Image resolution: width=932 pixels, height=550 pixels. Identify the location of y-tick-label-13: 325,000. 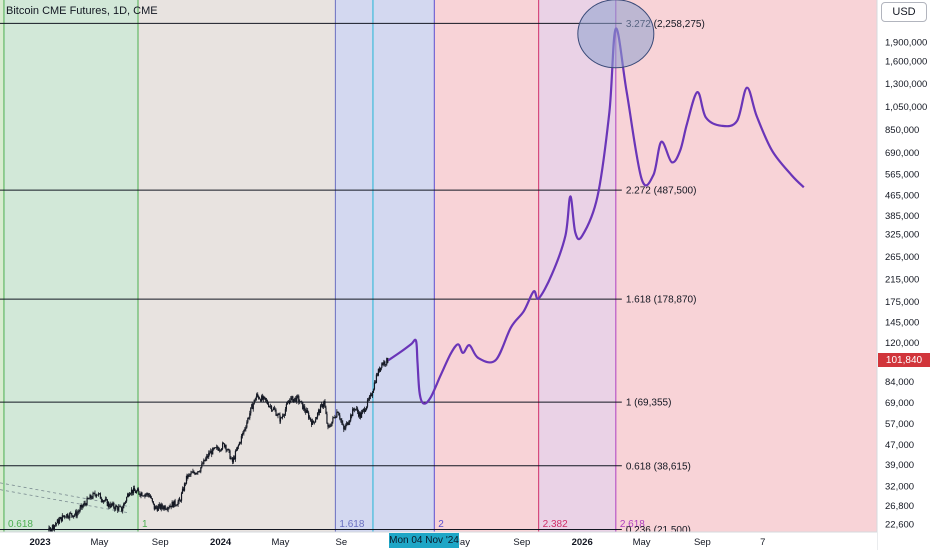
(902, 235).